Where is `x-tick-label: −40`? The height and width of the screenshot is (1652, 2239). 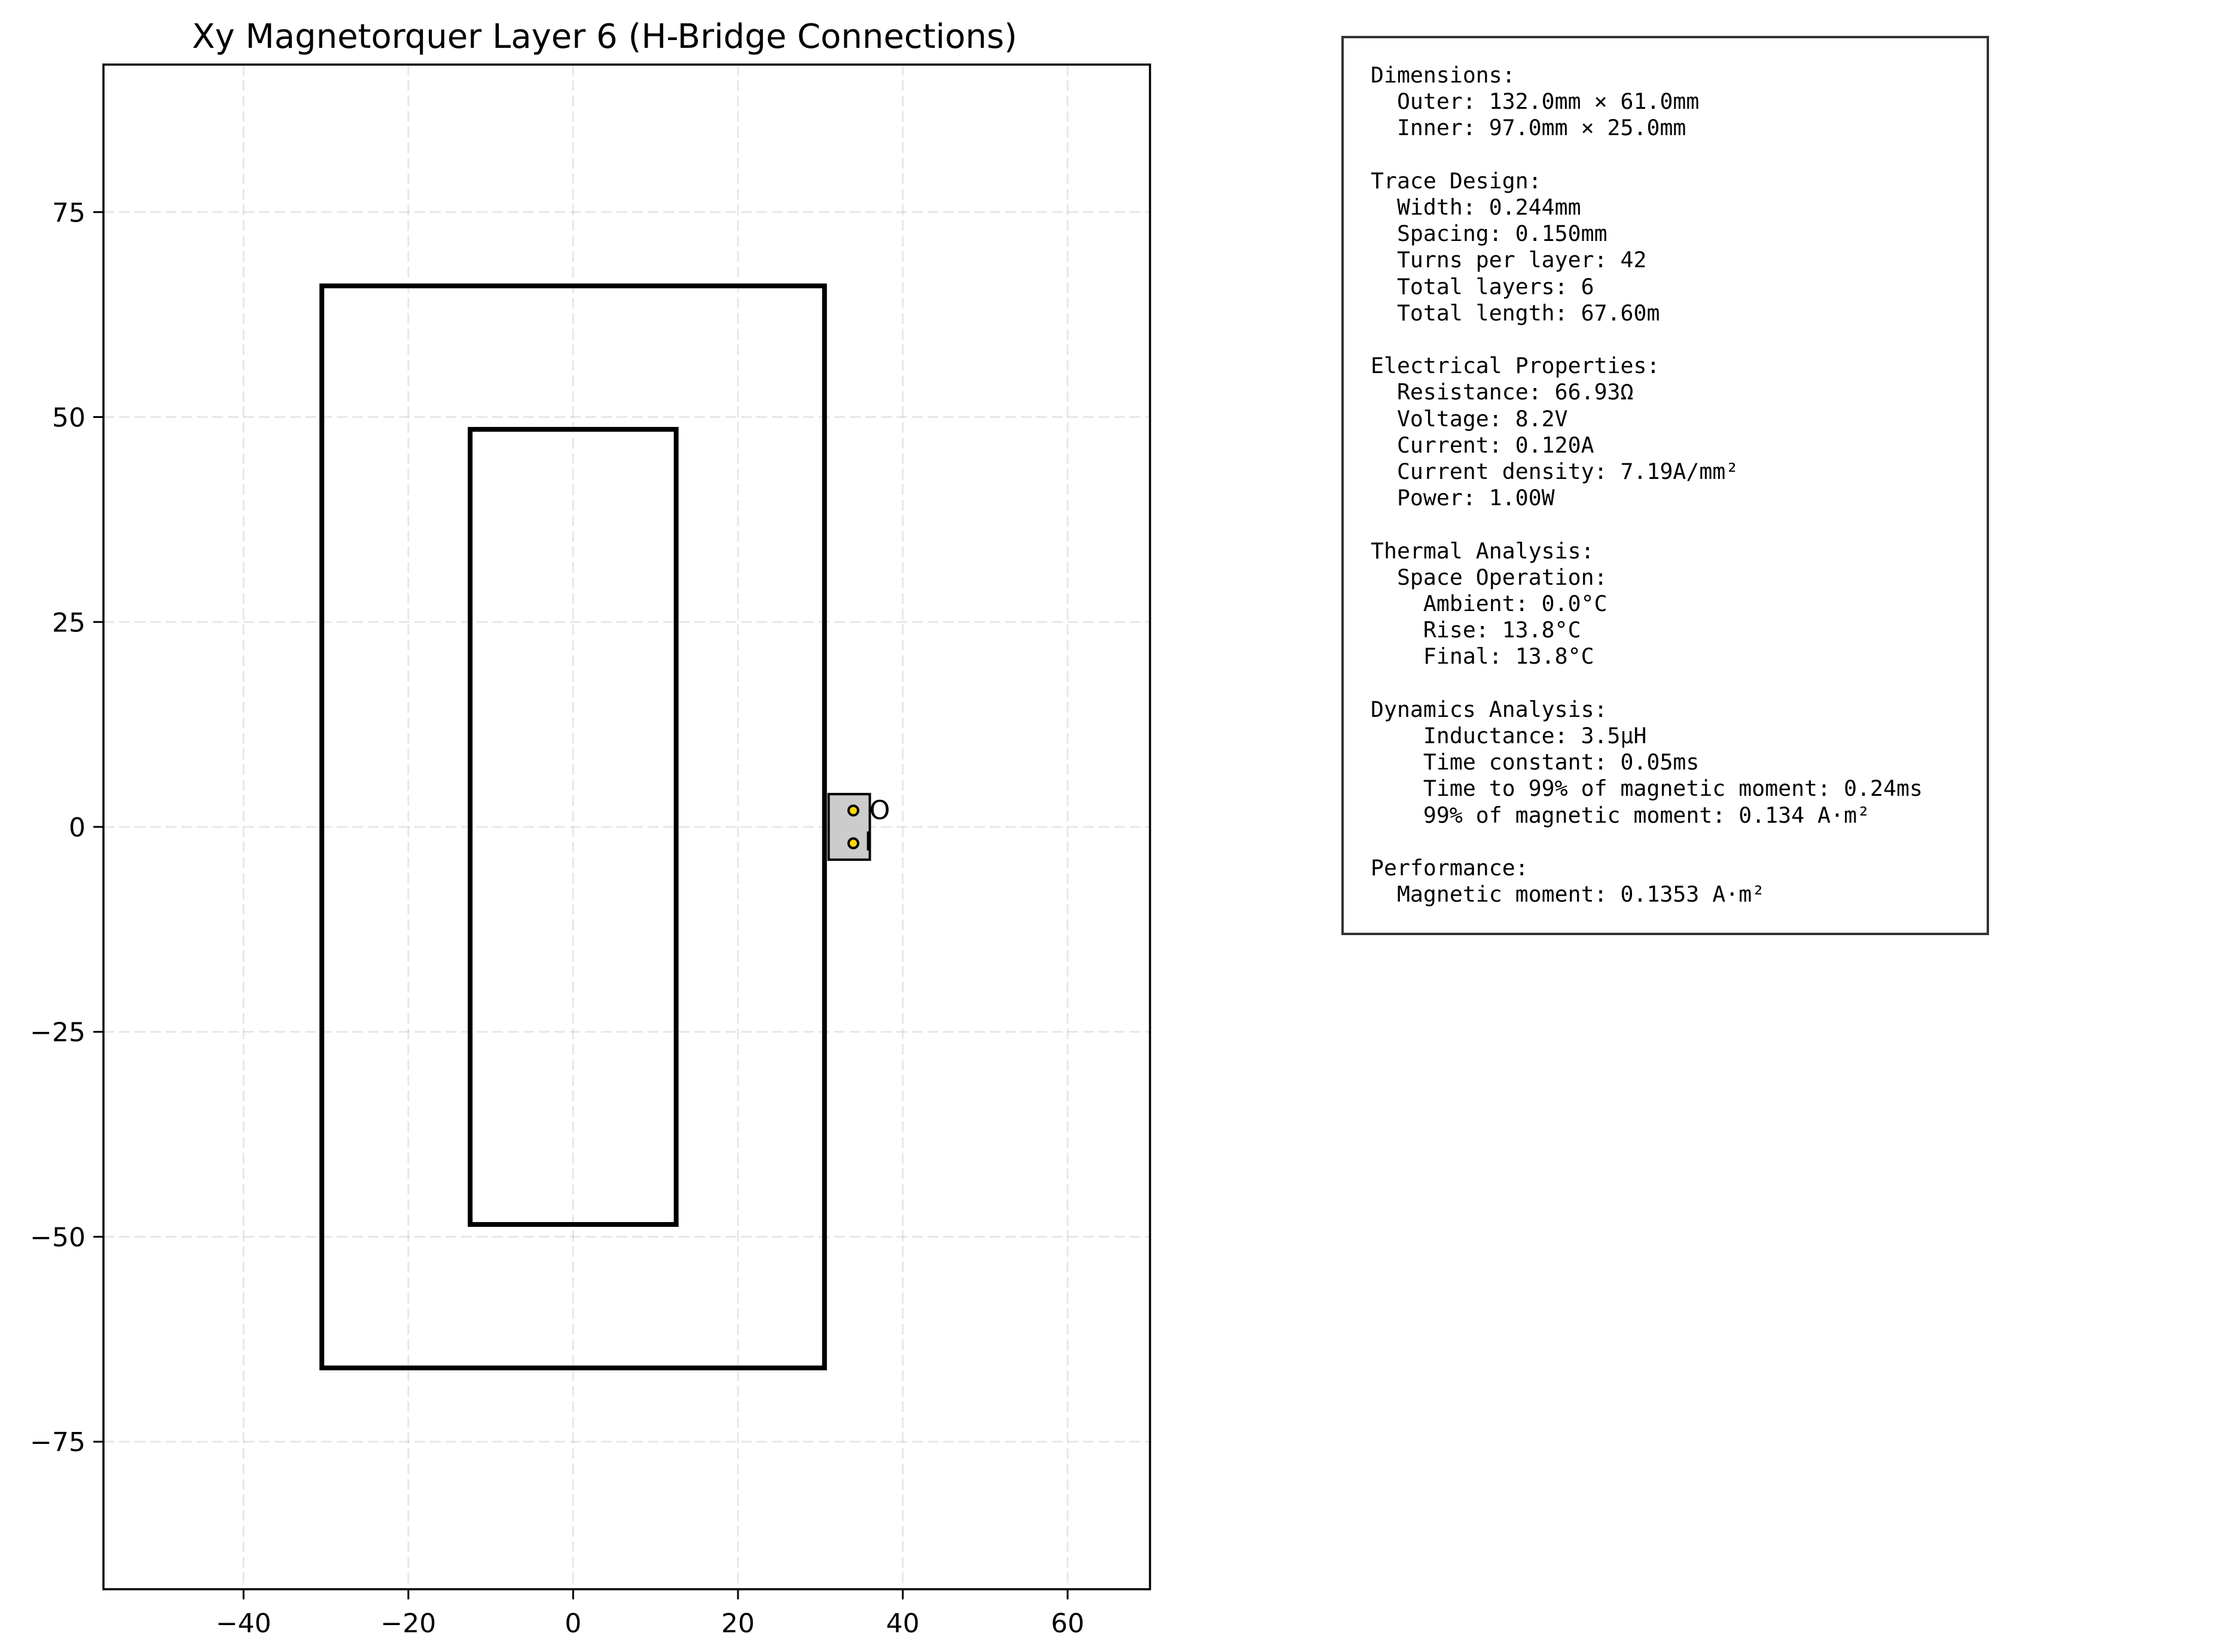
x-tick-label: −40 is located at coordinates (244, 1624).